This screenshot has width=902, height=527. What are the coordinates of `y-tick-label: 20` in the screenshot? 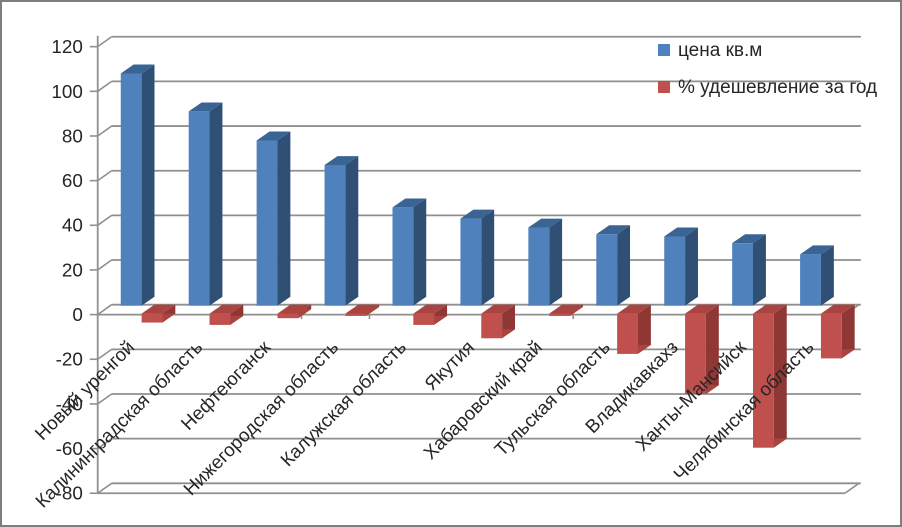 It's located at (72, 269).